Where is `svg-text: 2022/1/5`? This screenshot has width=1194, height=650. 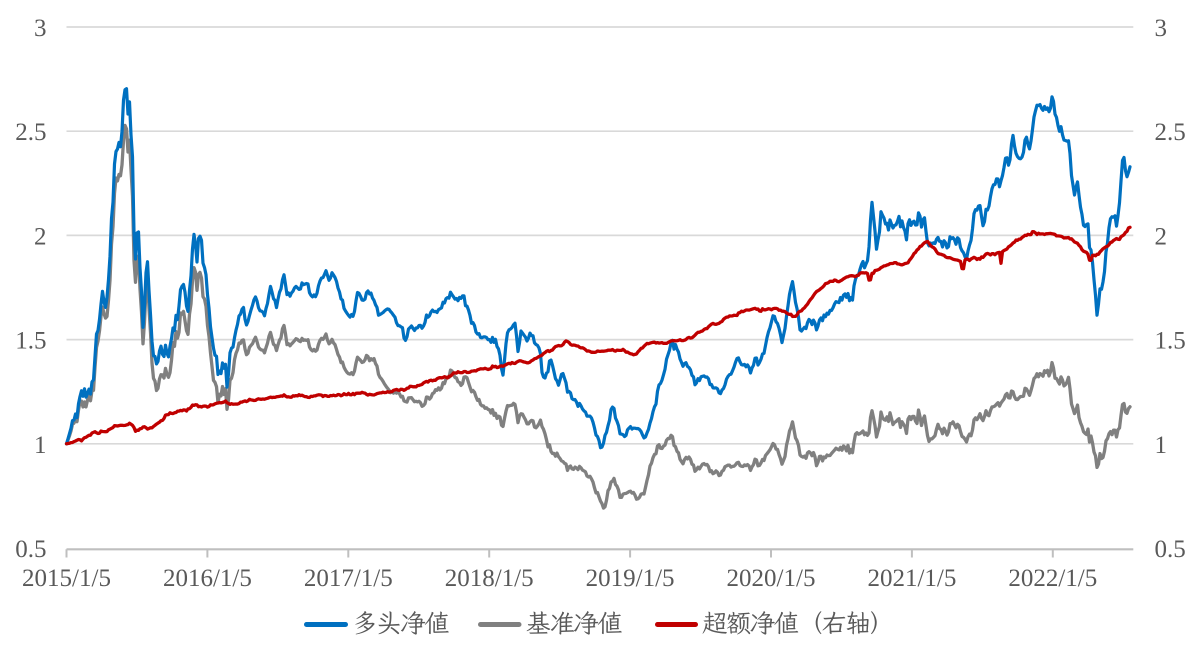 svg-text: 2022/1/5 is located at coordinates (1052, 578).